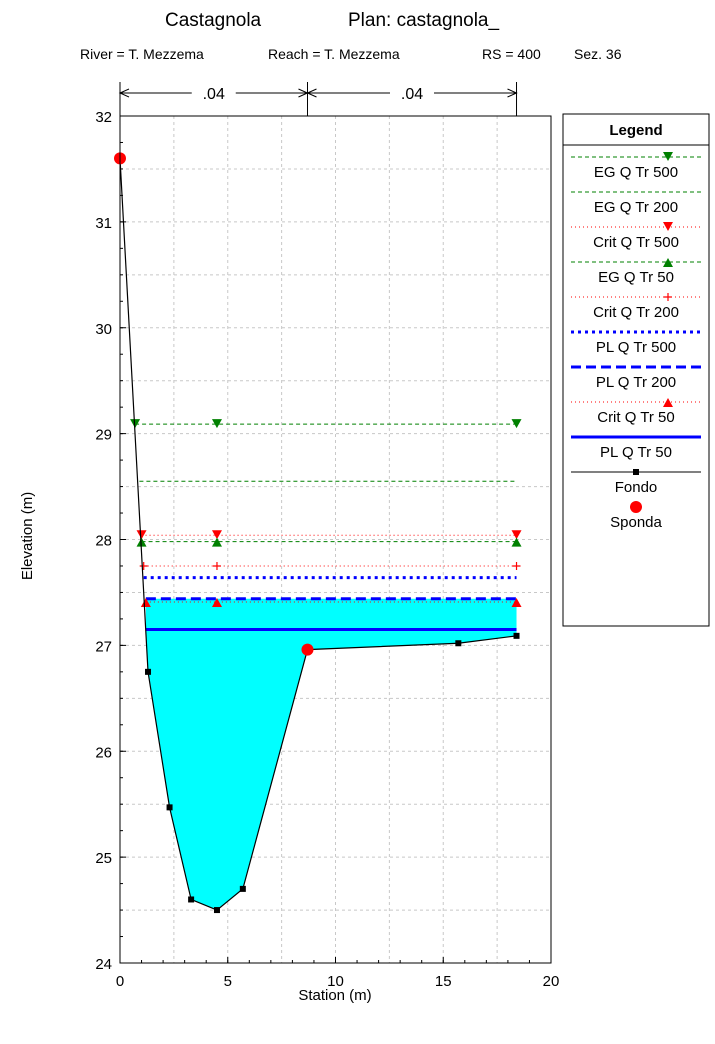 The image size is (715, 1044). What do you see at coordinates (636, 347) in the screenshot?
I see `legend-label: PL Q Tr 500` at bounding box center [636, 347].